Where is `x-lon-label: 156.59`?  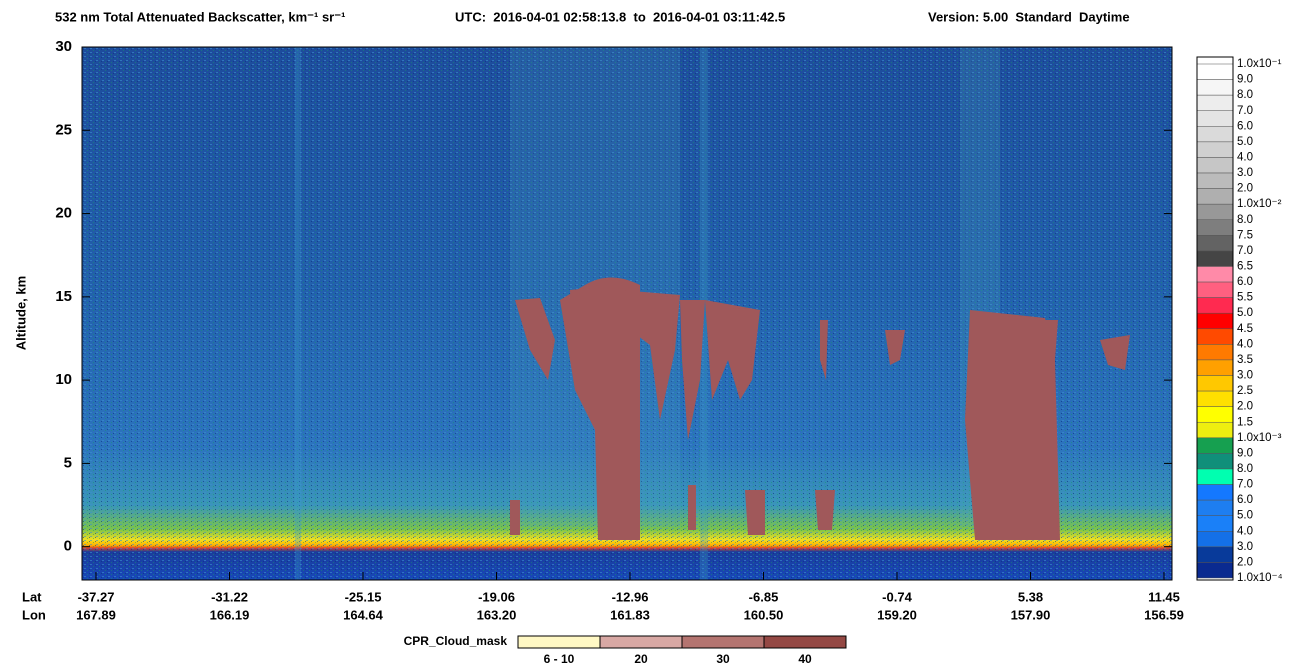 x-lon-label: 156.59 is located at coordinates (1164, 614).